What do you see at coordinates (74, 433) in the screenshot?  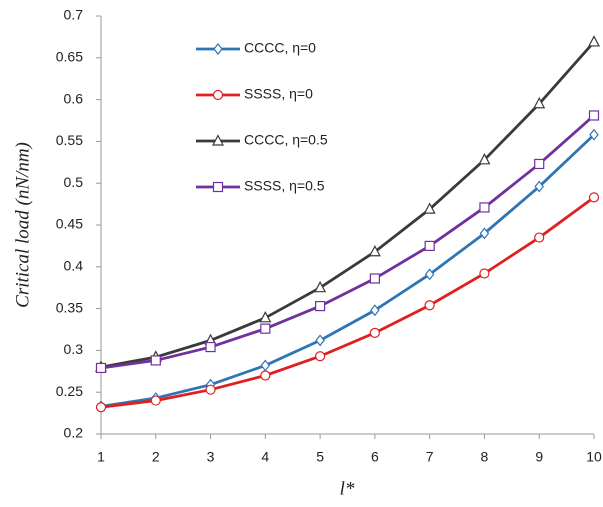 I see `y-tick-label: 0.2` at bounding box center [74, 433].